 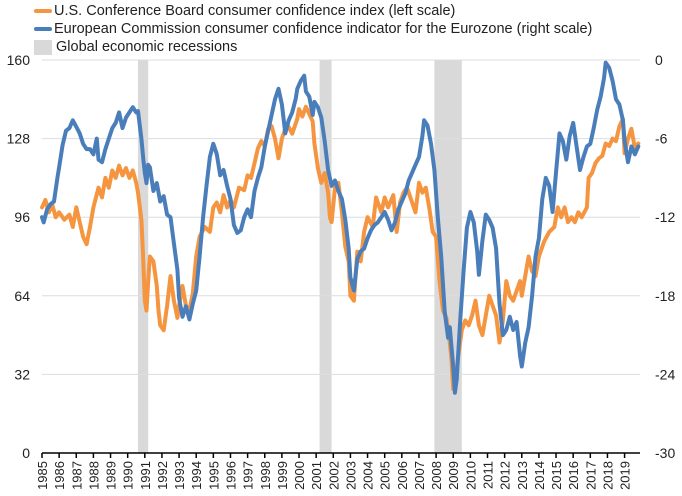 I want to click on x-tick-label: 2004, so click(x=368, y=475).